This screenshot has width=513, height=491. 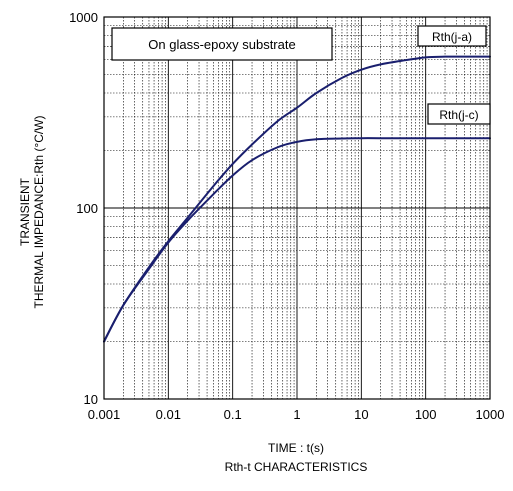 What do you see at coordinates (296, 448) in the screenshot?
I see `x-axis-label: TIME : t(s)` at bounding box center [296, 448].